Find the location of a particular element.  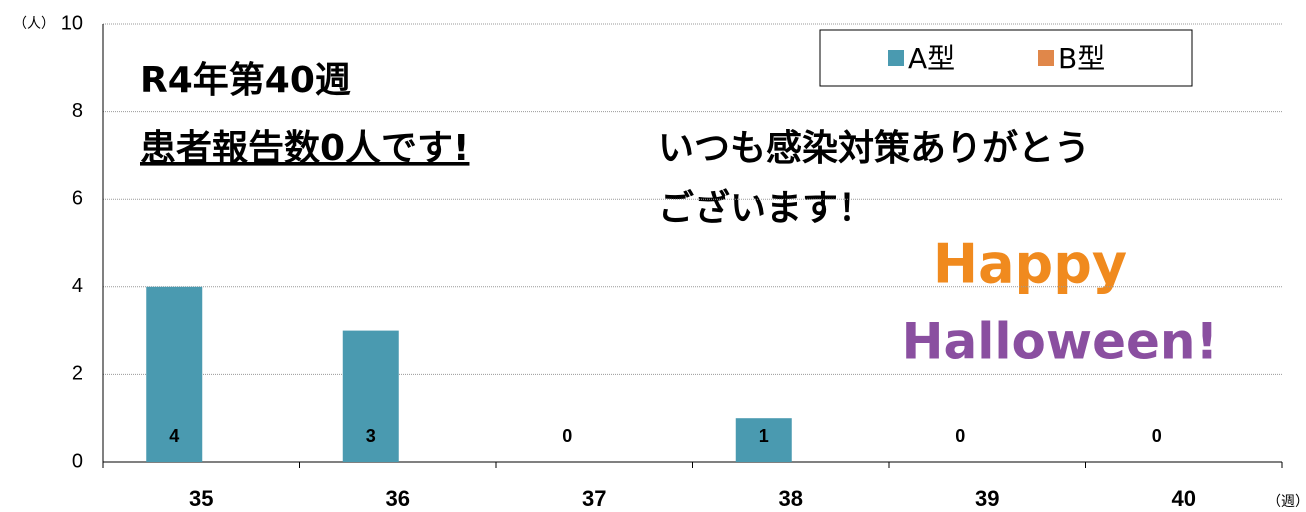

y-tick-label: 10 is located at coordinates (72, 23).